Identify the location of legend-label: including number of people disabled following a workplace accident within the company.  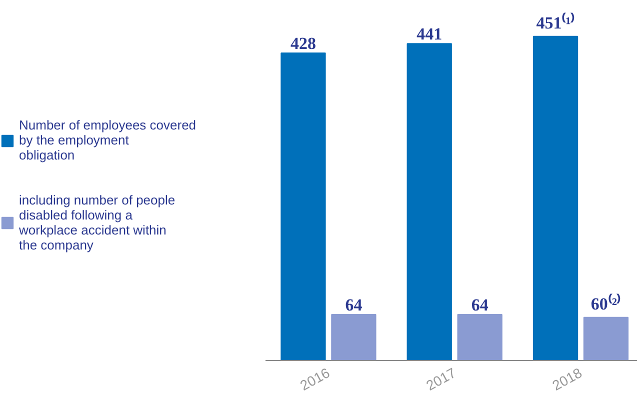
(97, 222).